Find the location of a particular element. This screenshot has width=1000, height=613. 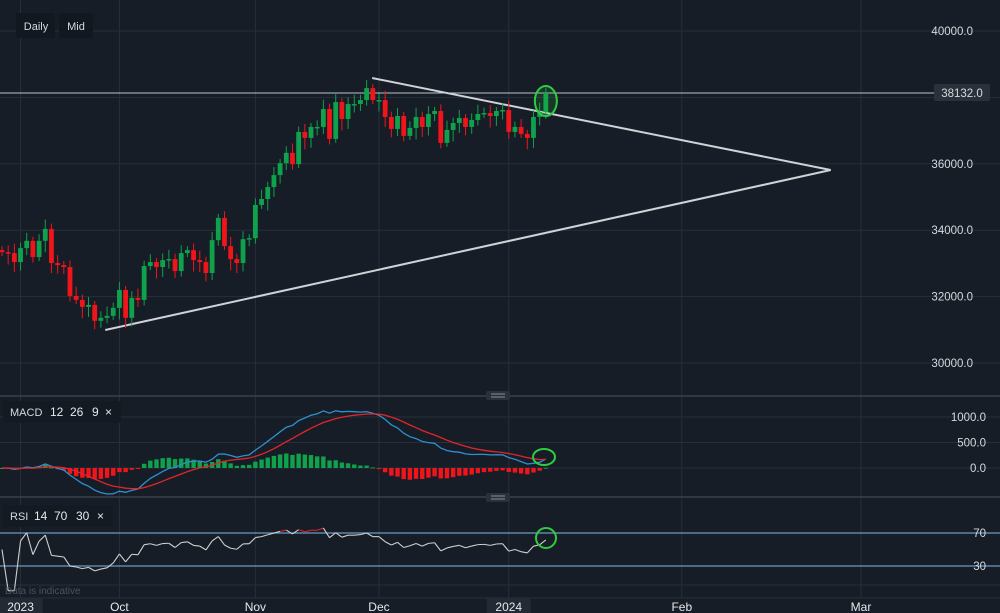

macd-legend: MACD 12 26 9 × is located at coordinates (62, 412).